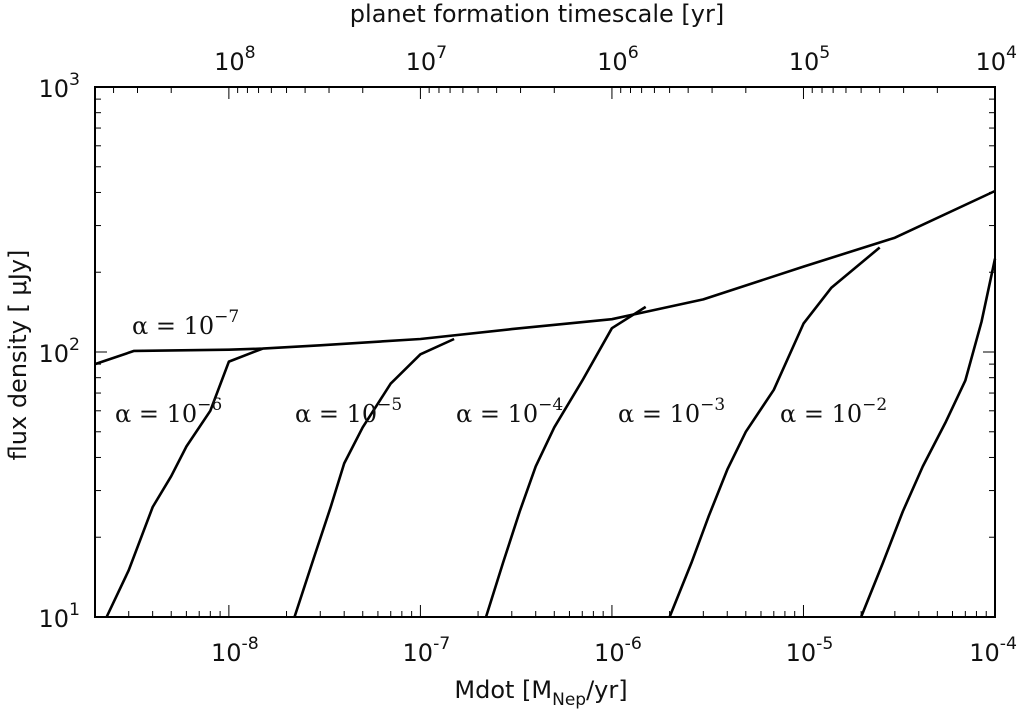  What do you see at coordinates (168, 411) in the screenshot?
I see `curve-label: α = 10−6` at bounding box center [168, 411].